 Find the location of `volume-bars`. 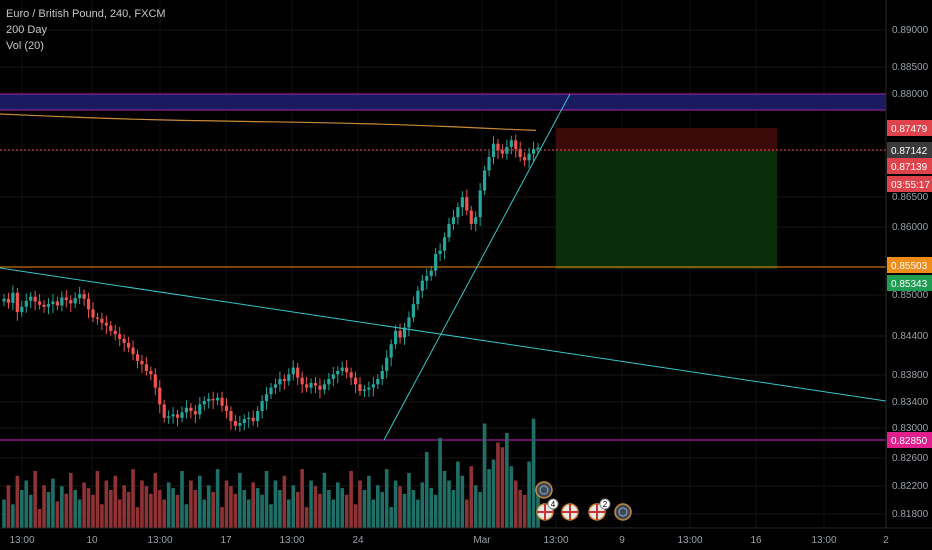

volume-bars is located at coordinates (271, 473).